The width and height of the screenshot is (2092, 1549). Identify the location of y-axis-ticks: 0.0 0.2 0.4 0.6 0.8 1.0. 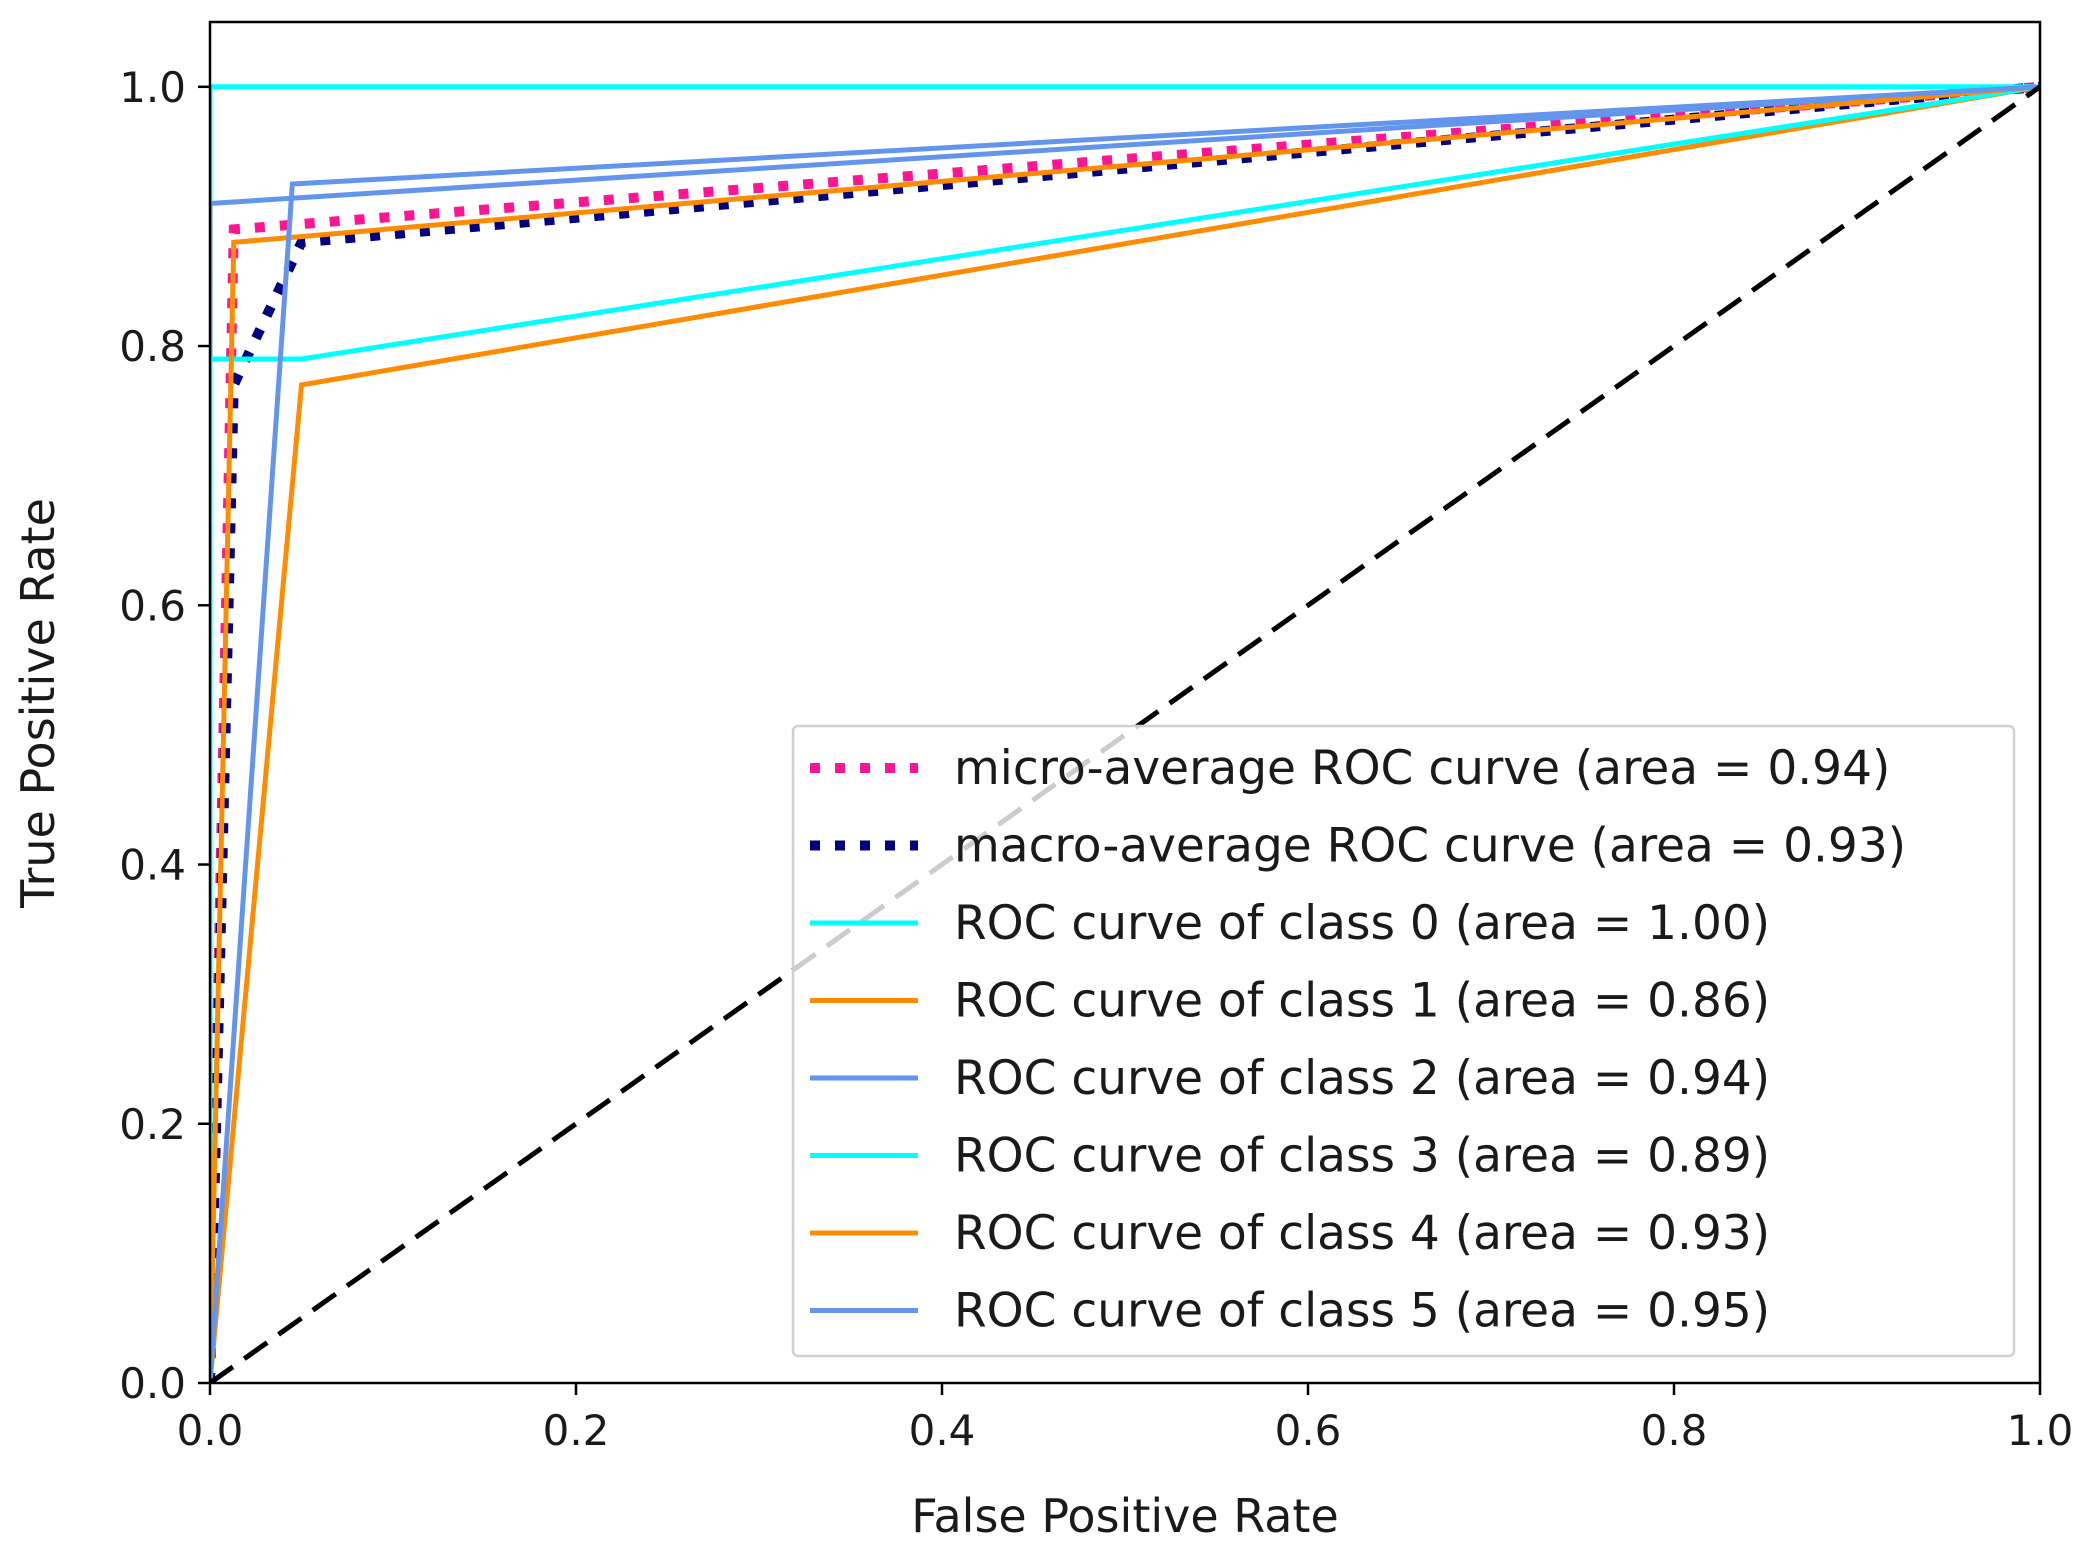
(164, 735).